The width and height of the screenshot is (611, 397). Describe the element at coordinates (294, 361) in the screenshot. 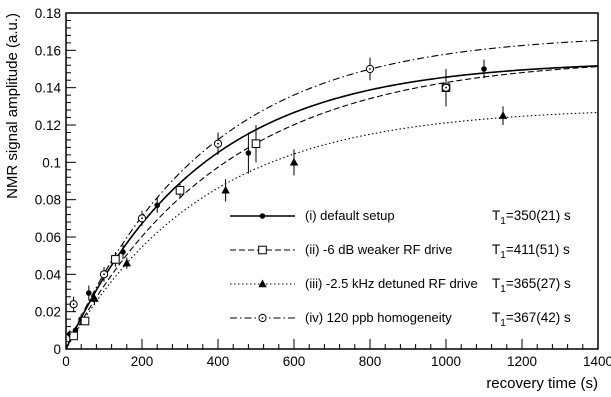

I see `x-tick-label: 600` at that location.